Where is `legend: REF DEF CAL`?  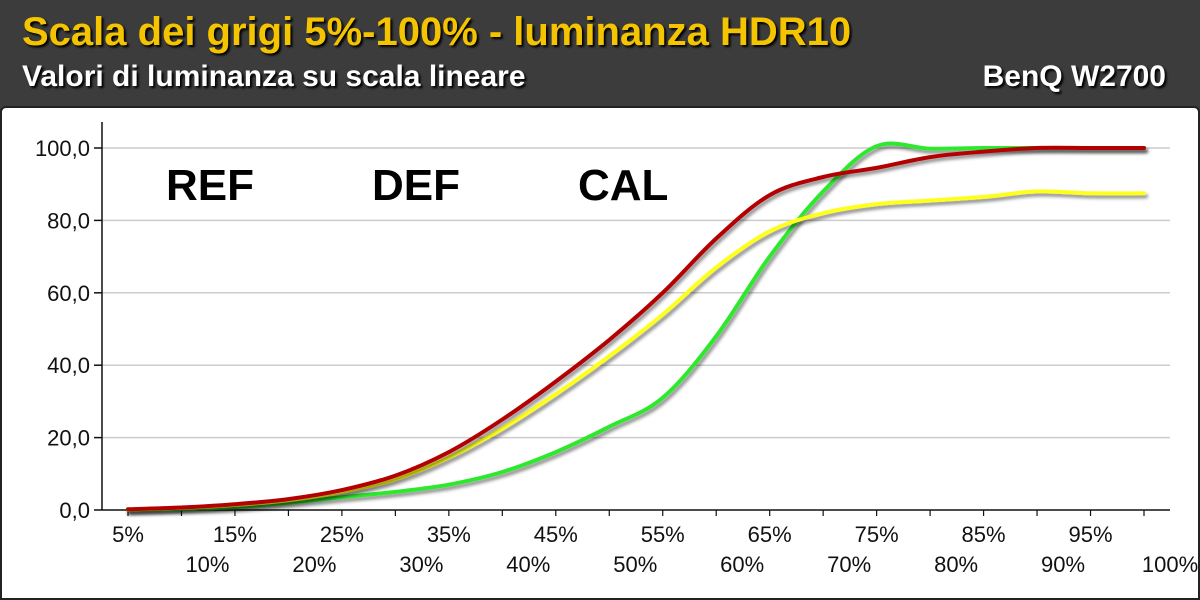 legend: REF DEF CAL is located at coordinates (402, 185).